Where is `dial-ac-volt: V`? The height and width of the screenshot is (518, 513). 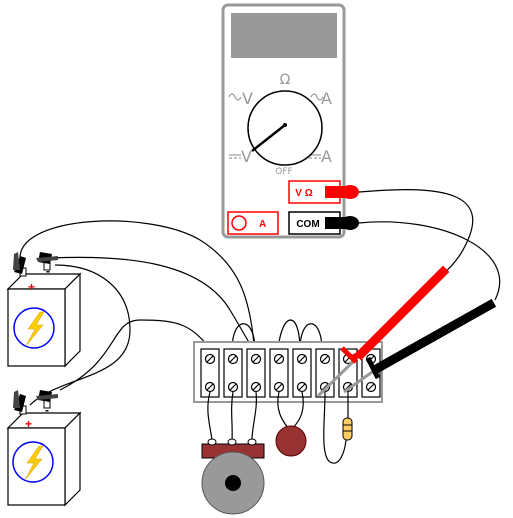 dial-ac-volt: V is located at coordinates (240, 98).